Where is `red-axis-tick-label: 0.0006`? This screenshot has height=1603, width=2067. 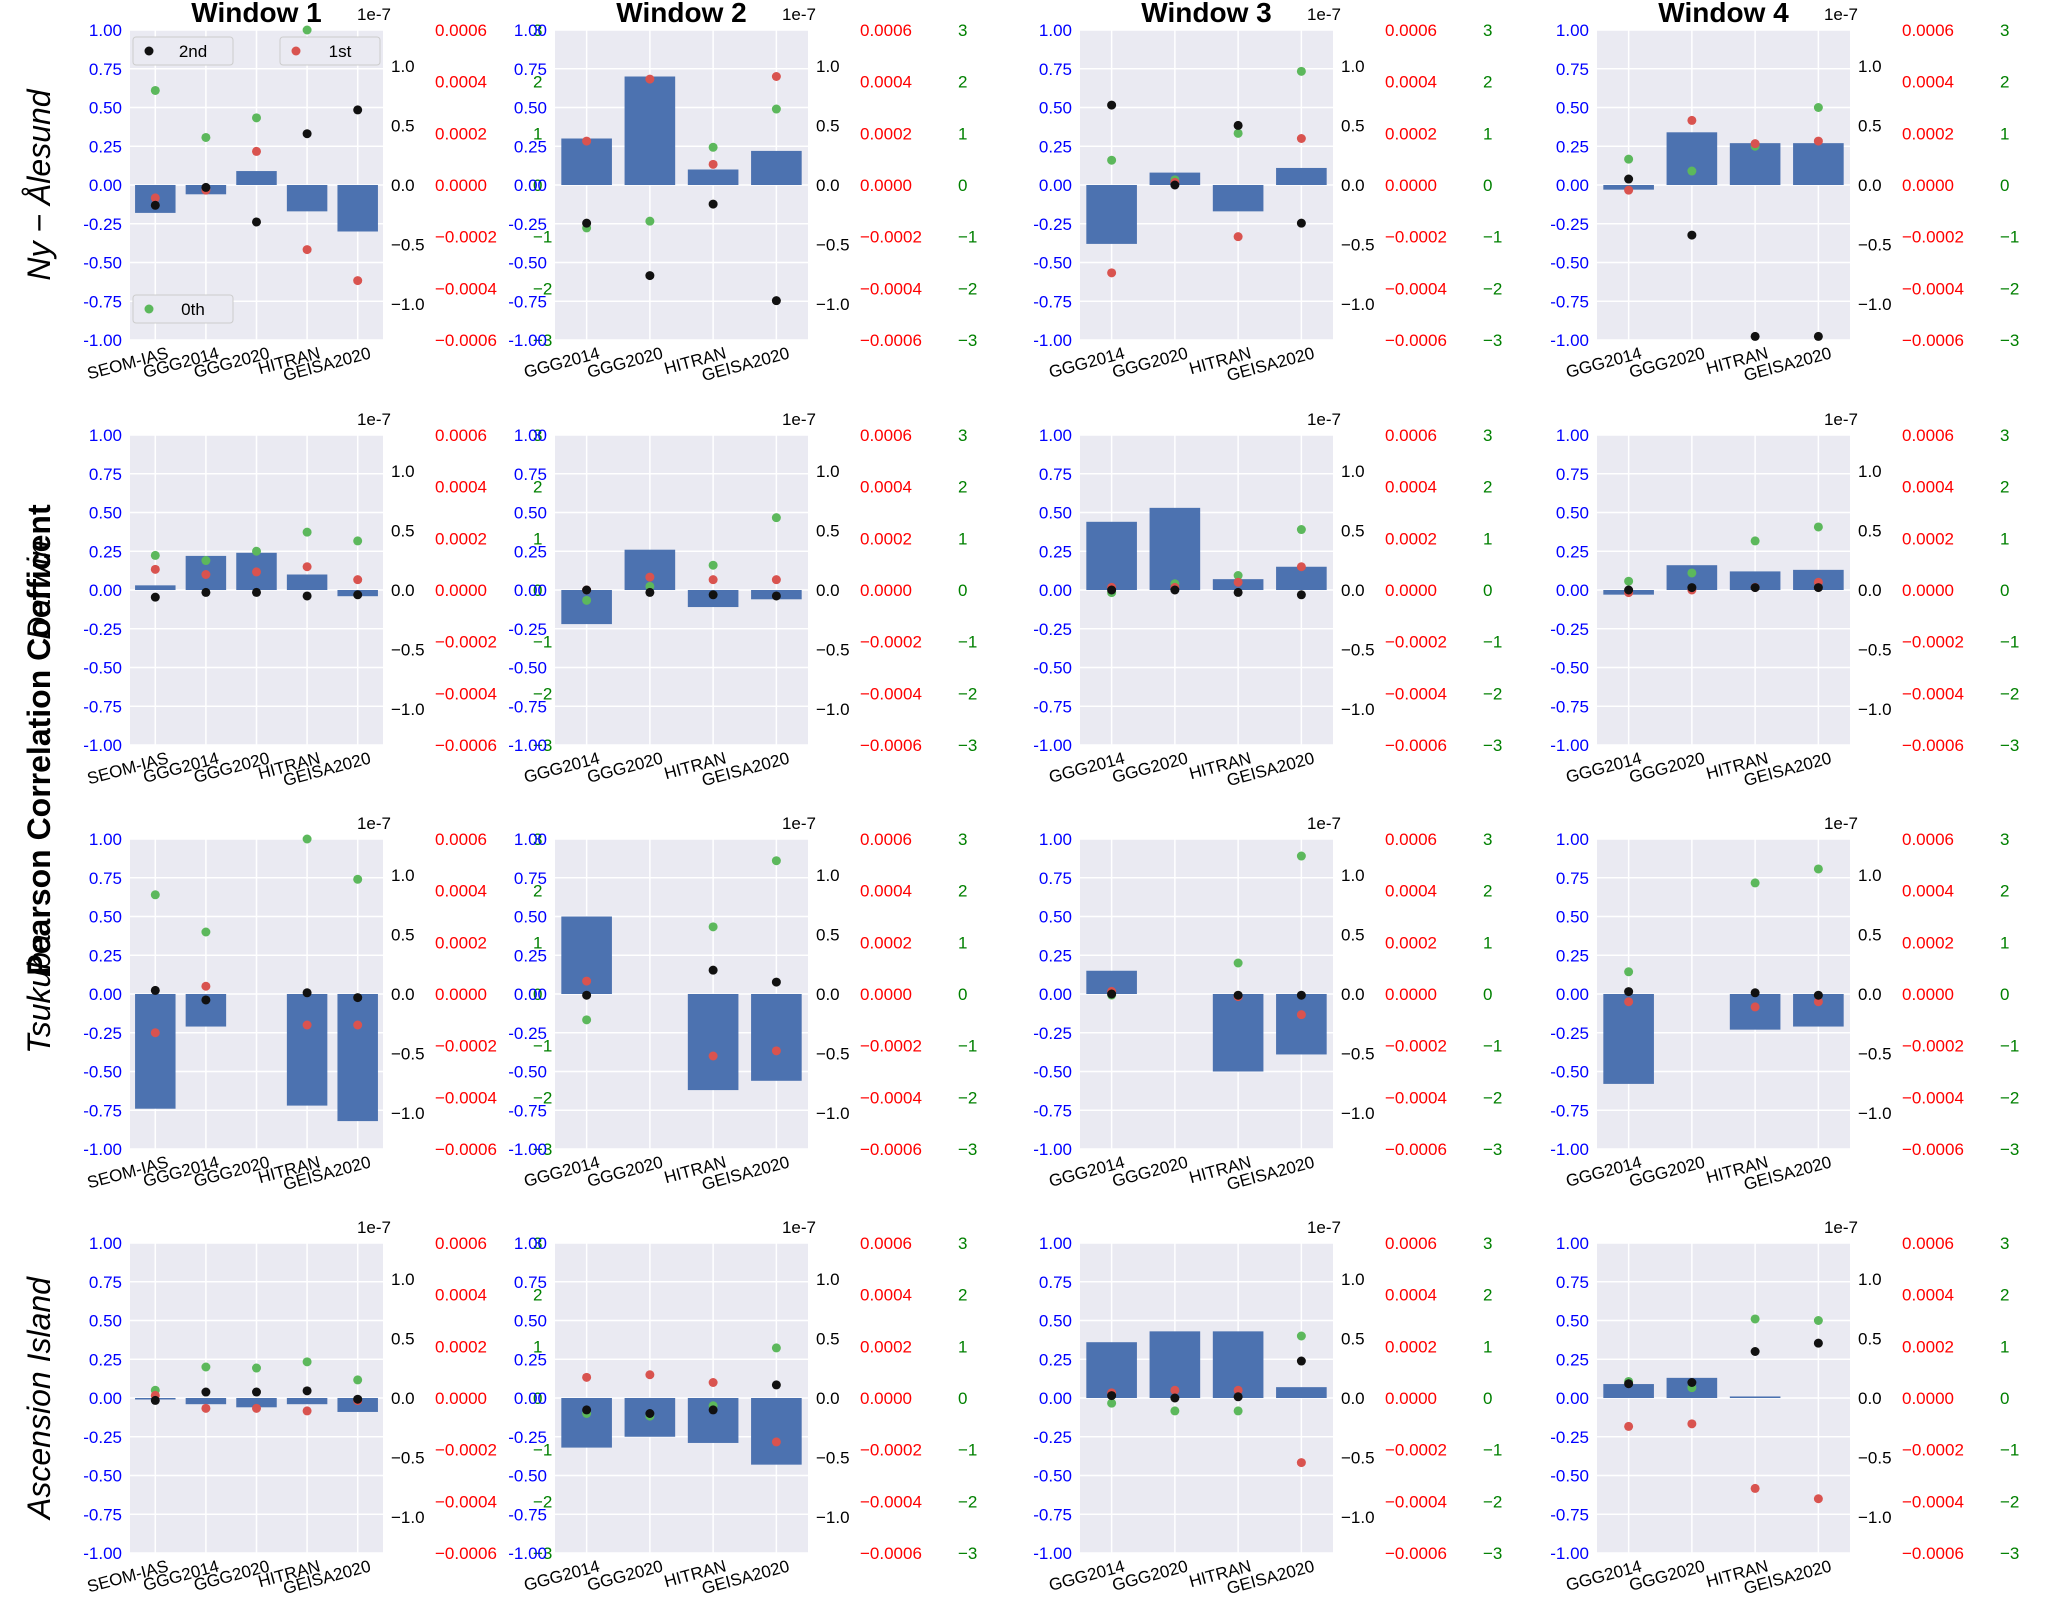
red-axis-tick-label: 0.0006 is located at coordinates (886, 30).